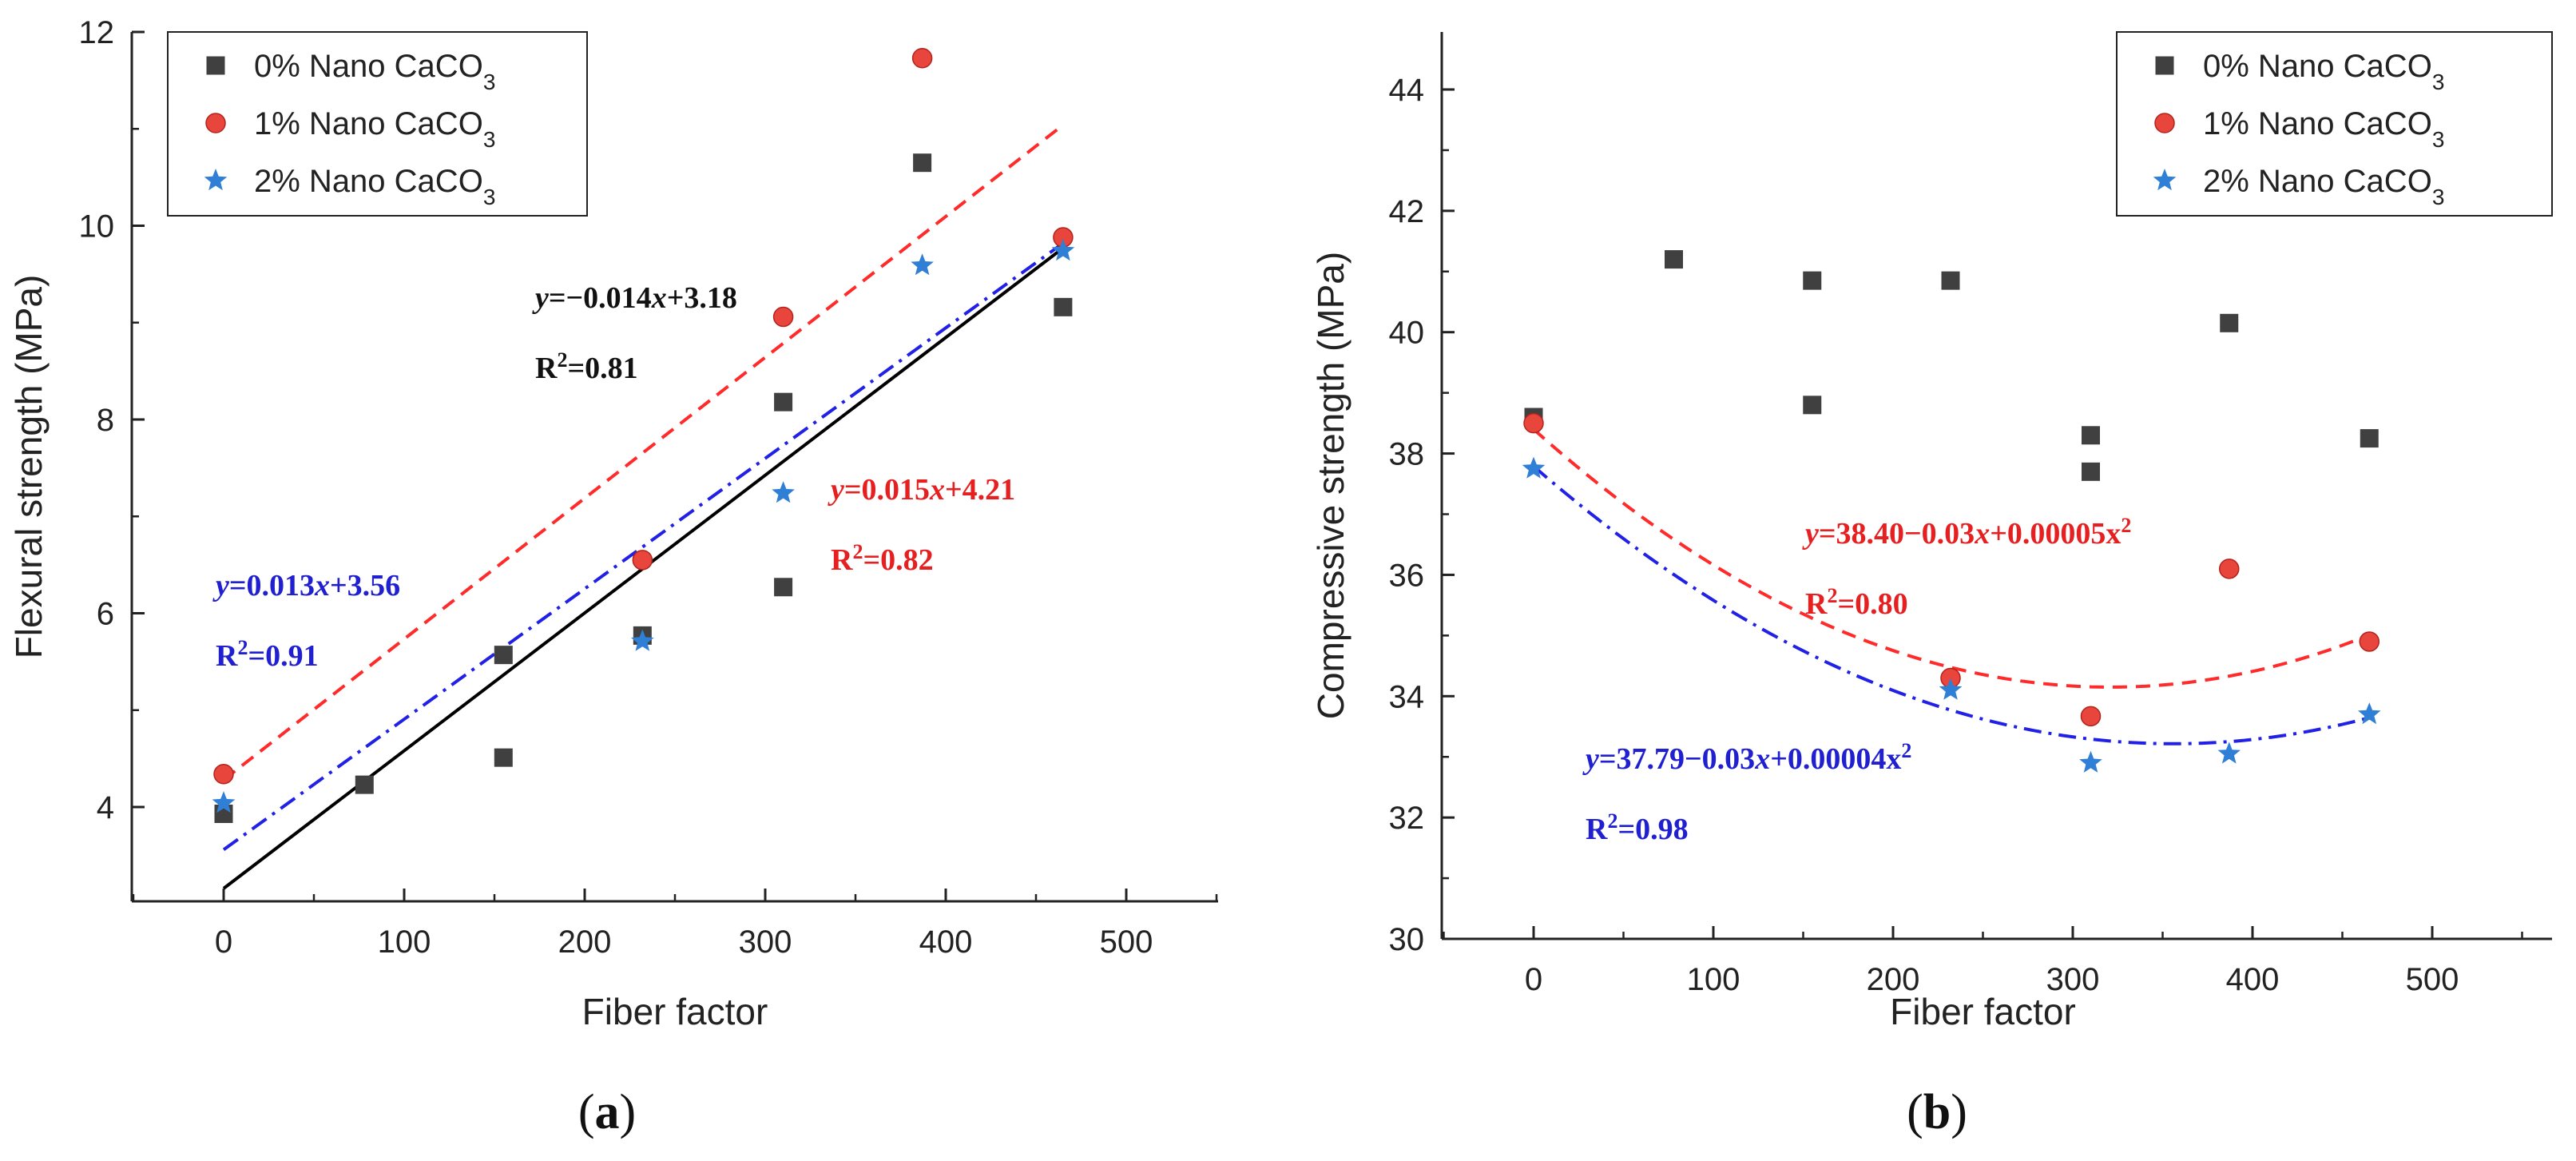 The height and width of the screenshot is (1161, 2576). I want to click on y-tick-label: 34, so click(1407, 696).